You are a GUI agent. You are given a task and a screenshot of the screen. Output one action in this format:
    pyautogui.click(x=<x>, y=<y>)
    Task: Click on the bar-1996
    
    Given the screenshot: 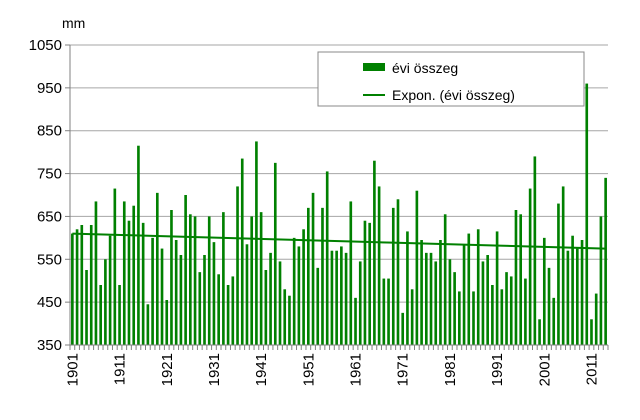 What is the action you would take?
    pyautogui.click(x=521, y=279)
    